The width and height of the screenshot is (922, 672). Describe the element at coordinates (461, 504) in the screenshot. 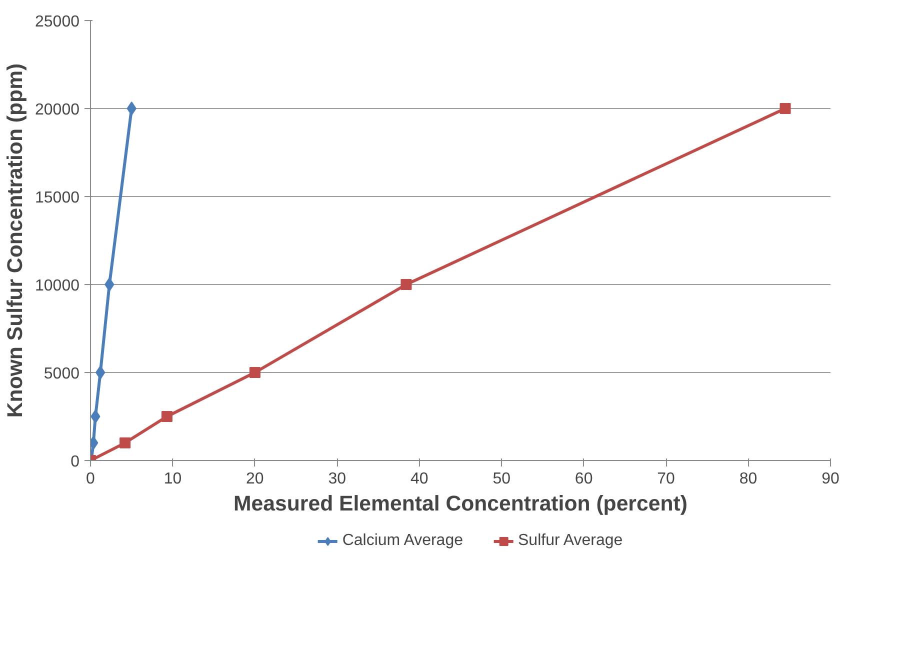

I see `x-axis-title: Measured Elemental Concentration (percent)` at that location.